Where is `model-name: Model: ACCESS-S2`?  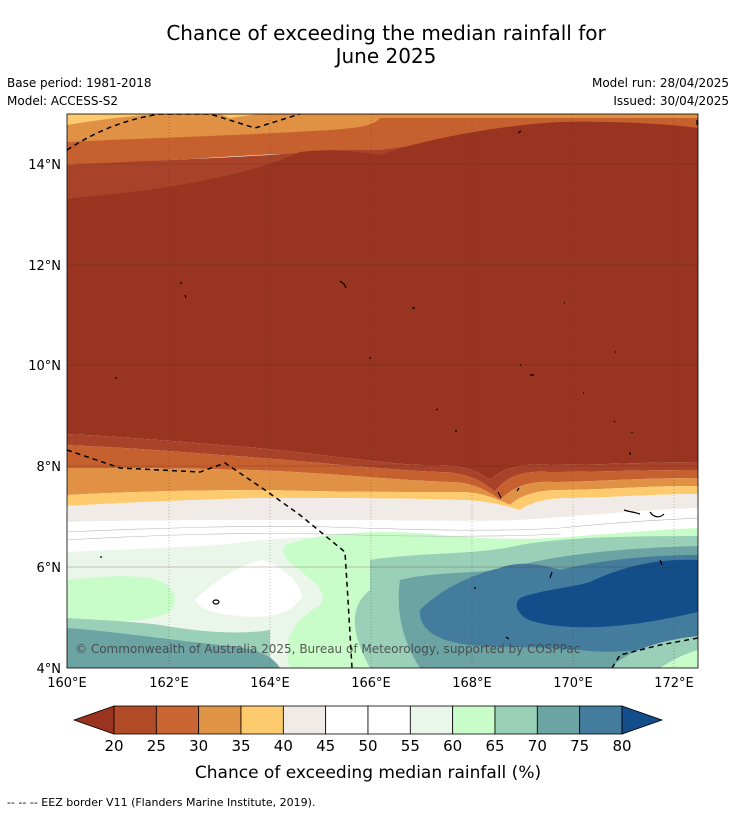
model-name: Model: ACCESS-S2 is located at coordinates (63, 101).